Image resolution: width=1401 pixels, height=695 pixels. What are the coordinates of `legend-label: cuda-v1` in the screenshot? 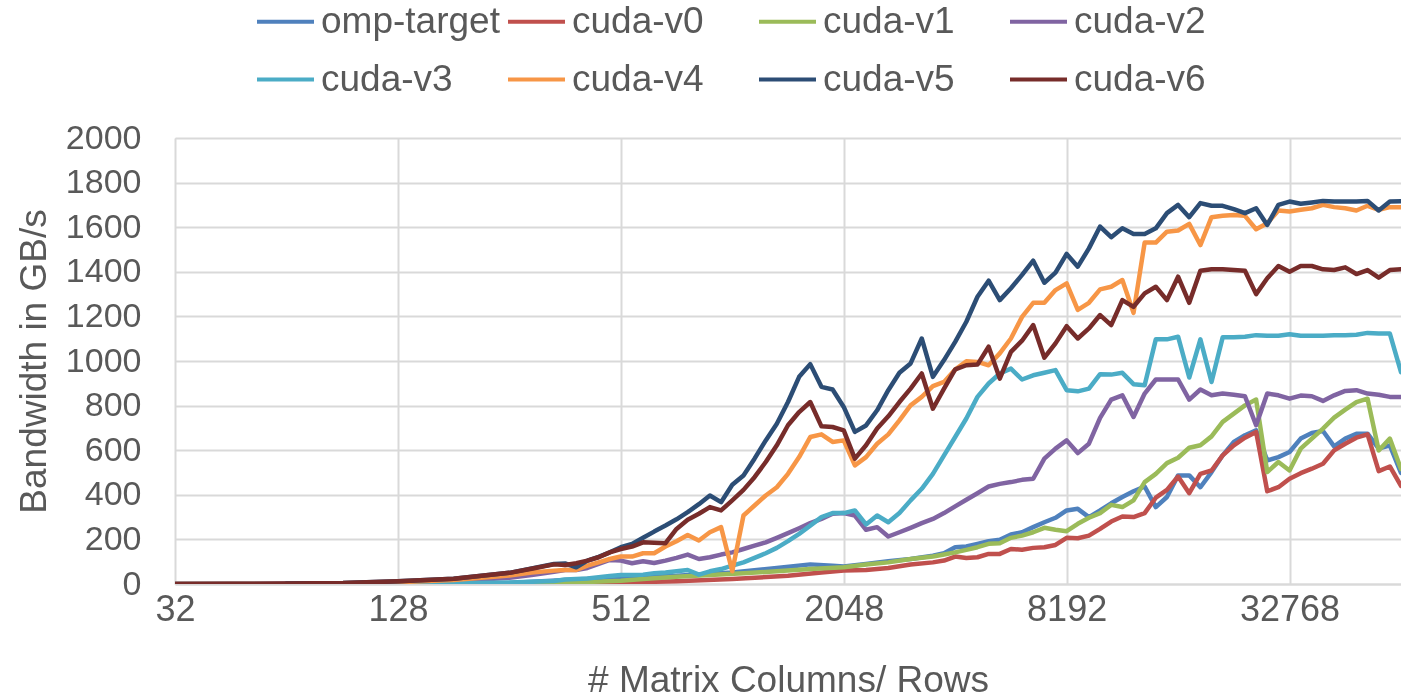 It's located at (889, 20).